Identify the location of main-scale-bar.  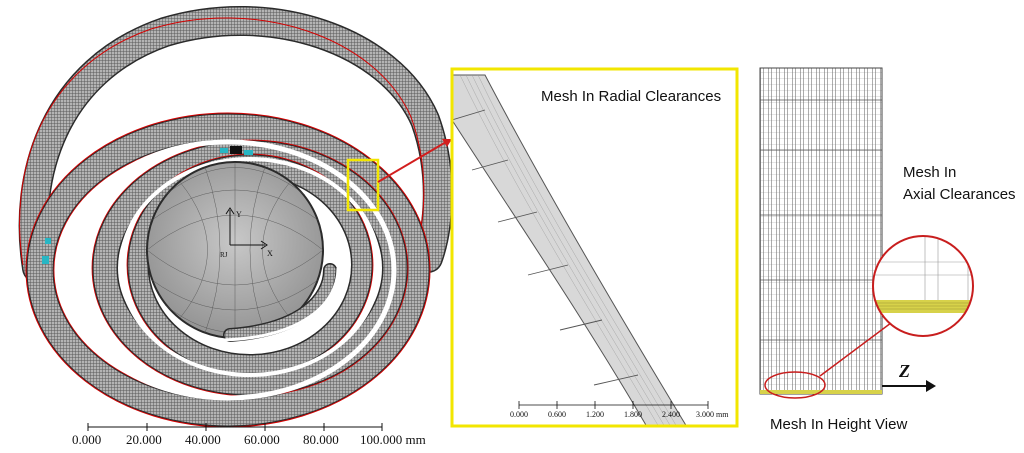
(235, 427).